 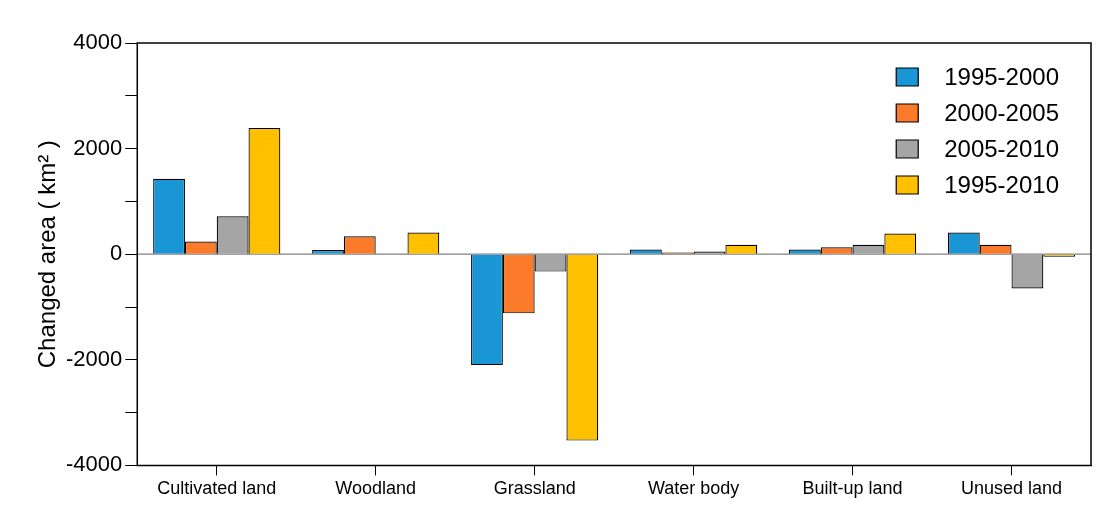 What do you see at coordinates (376, 488) in the screenshot?
I see `x-tick-label: Woodland` at bounding box center [376, 488].